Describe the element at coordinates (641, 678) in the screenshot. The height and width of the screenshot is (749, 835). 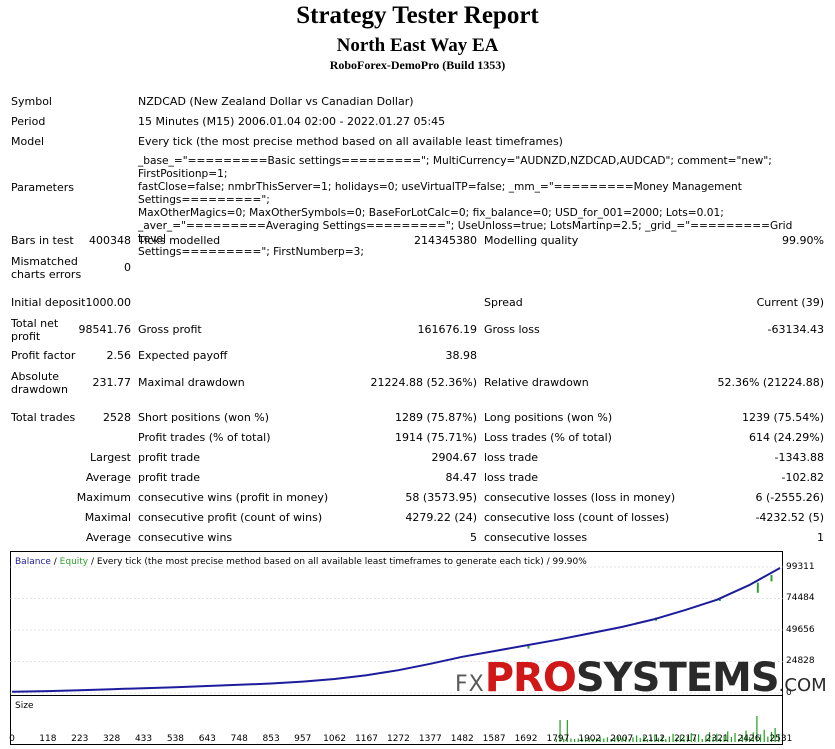
I see `fxprosystems-watermark: FXPROSYSTEMS.COM` at that location.